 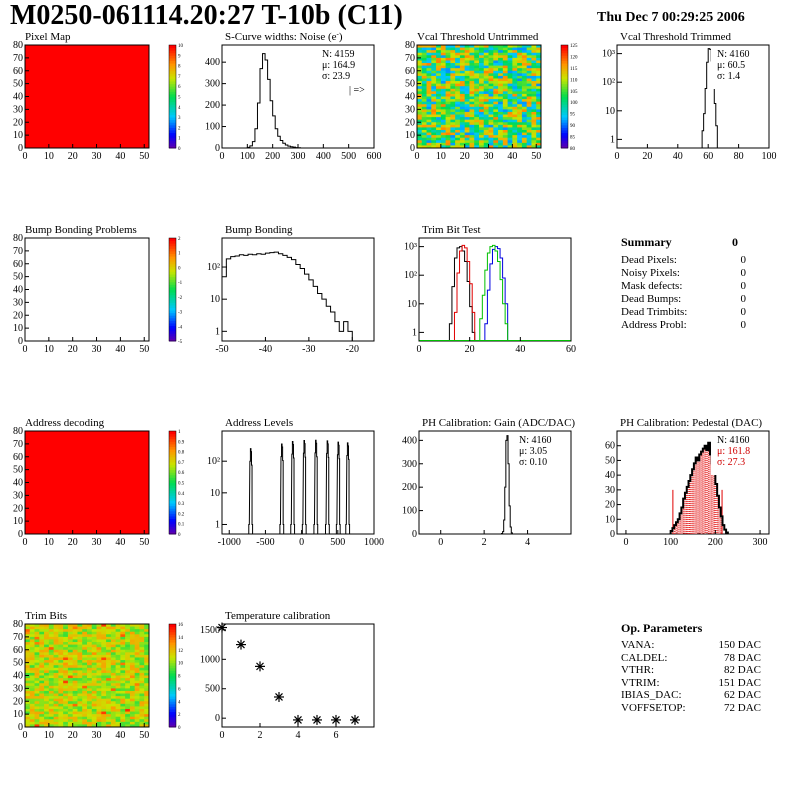 I want to click on color-bar-label: -5, so click(x=180, y=342).